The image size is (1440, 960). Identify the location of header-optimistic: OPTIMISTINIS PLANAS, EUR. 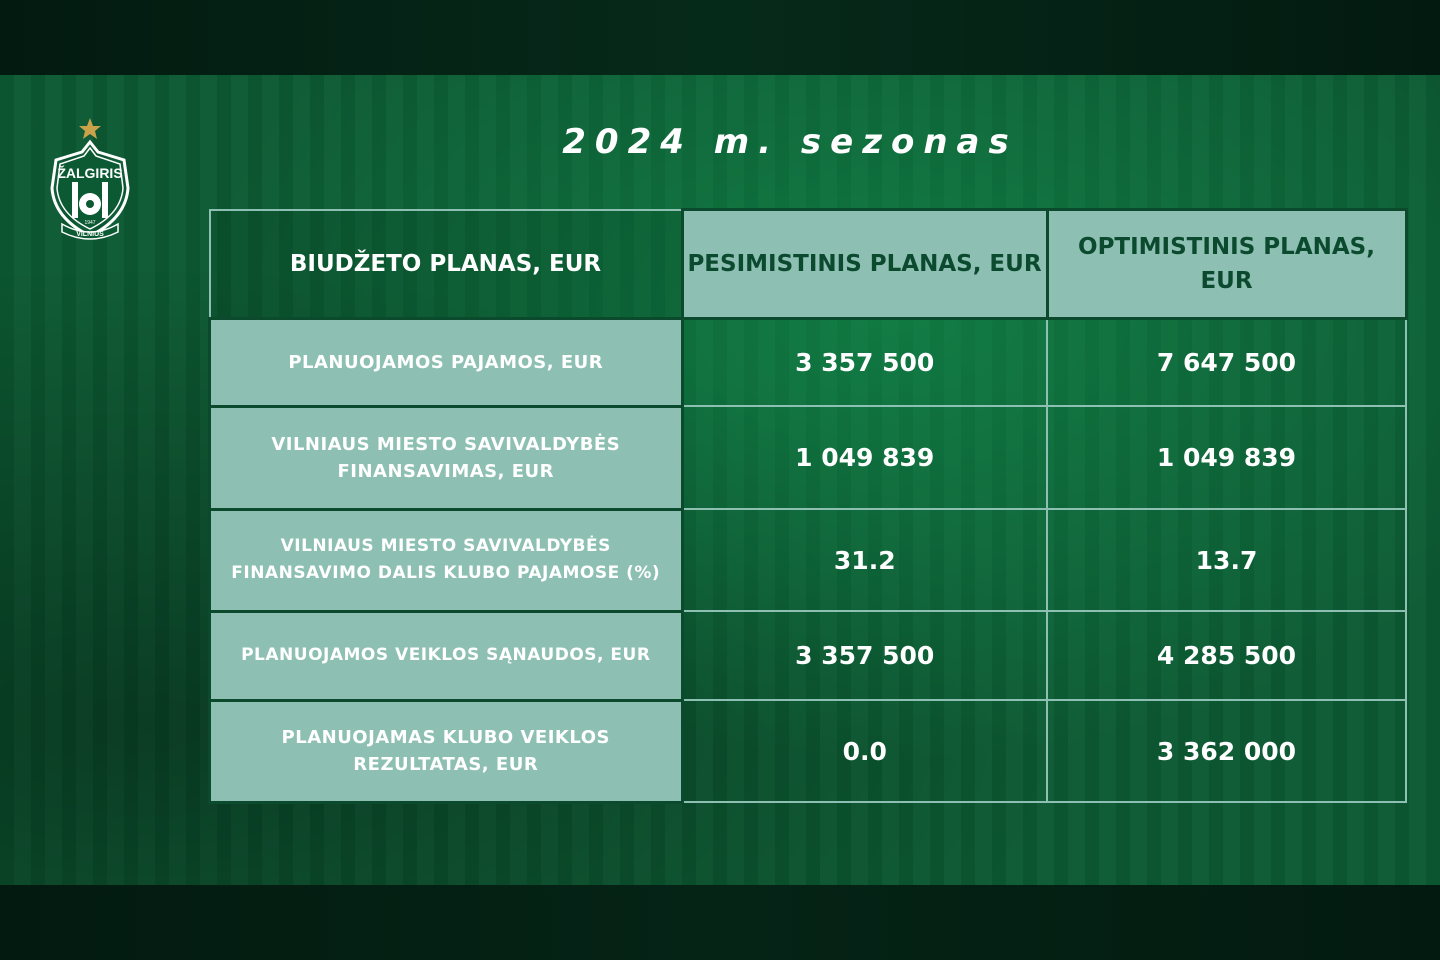
(1226, 264).